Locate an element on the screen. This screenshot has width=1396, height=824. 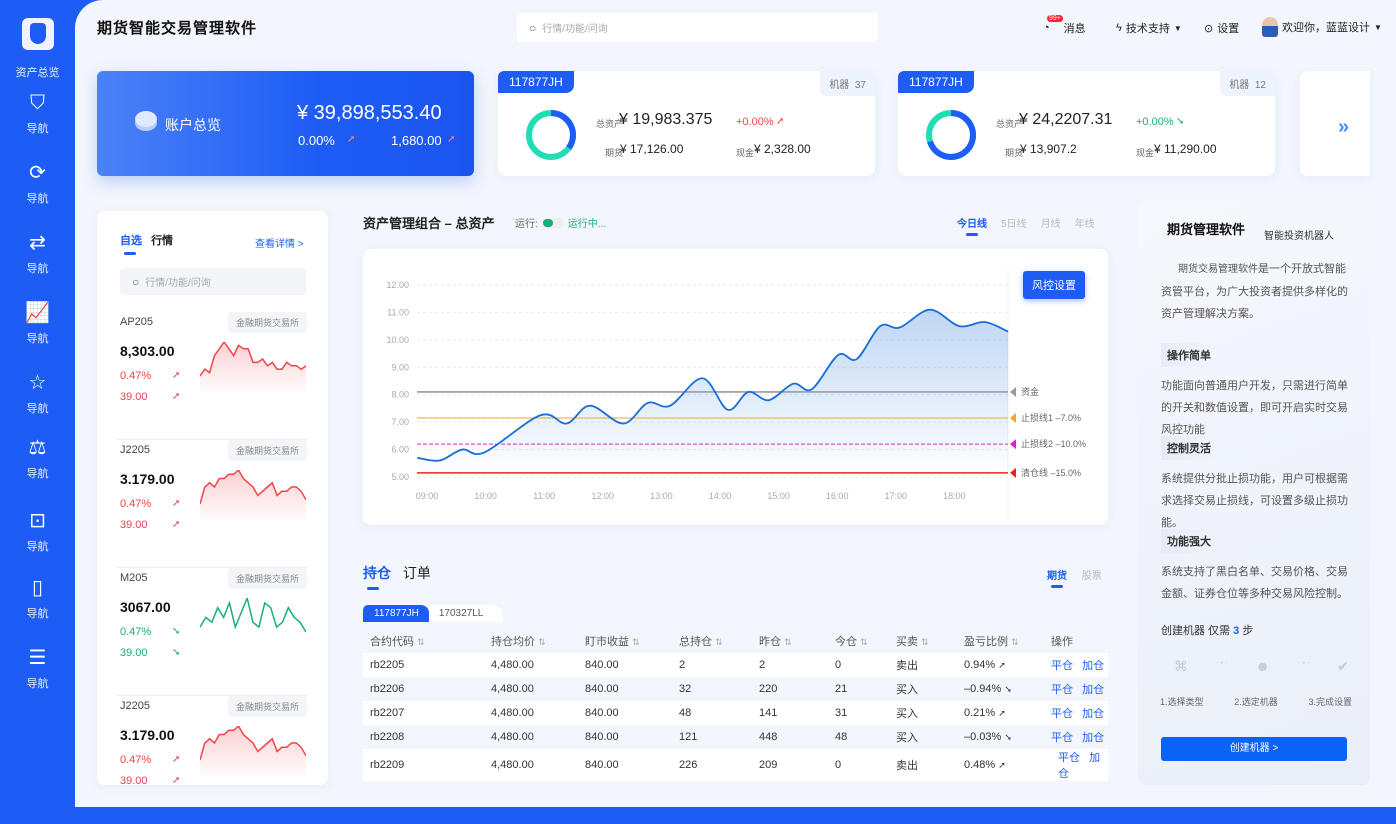
risk-settings-button: 风控设置 is located at coordinates (1054, 285).